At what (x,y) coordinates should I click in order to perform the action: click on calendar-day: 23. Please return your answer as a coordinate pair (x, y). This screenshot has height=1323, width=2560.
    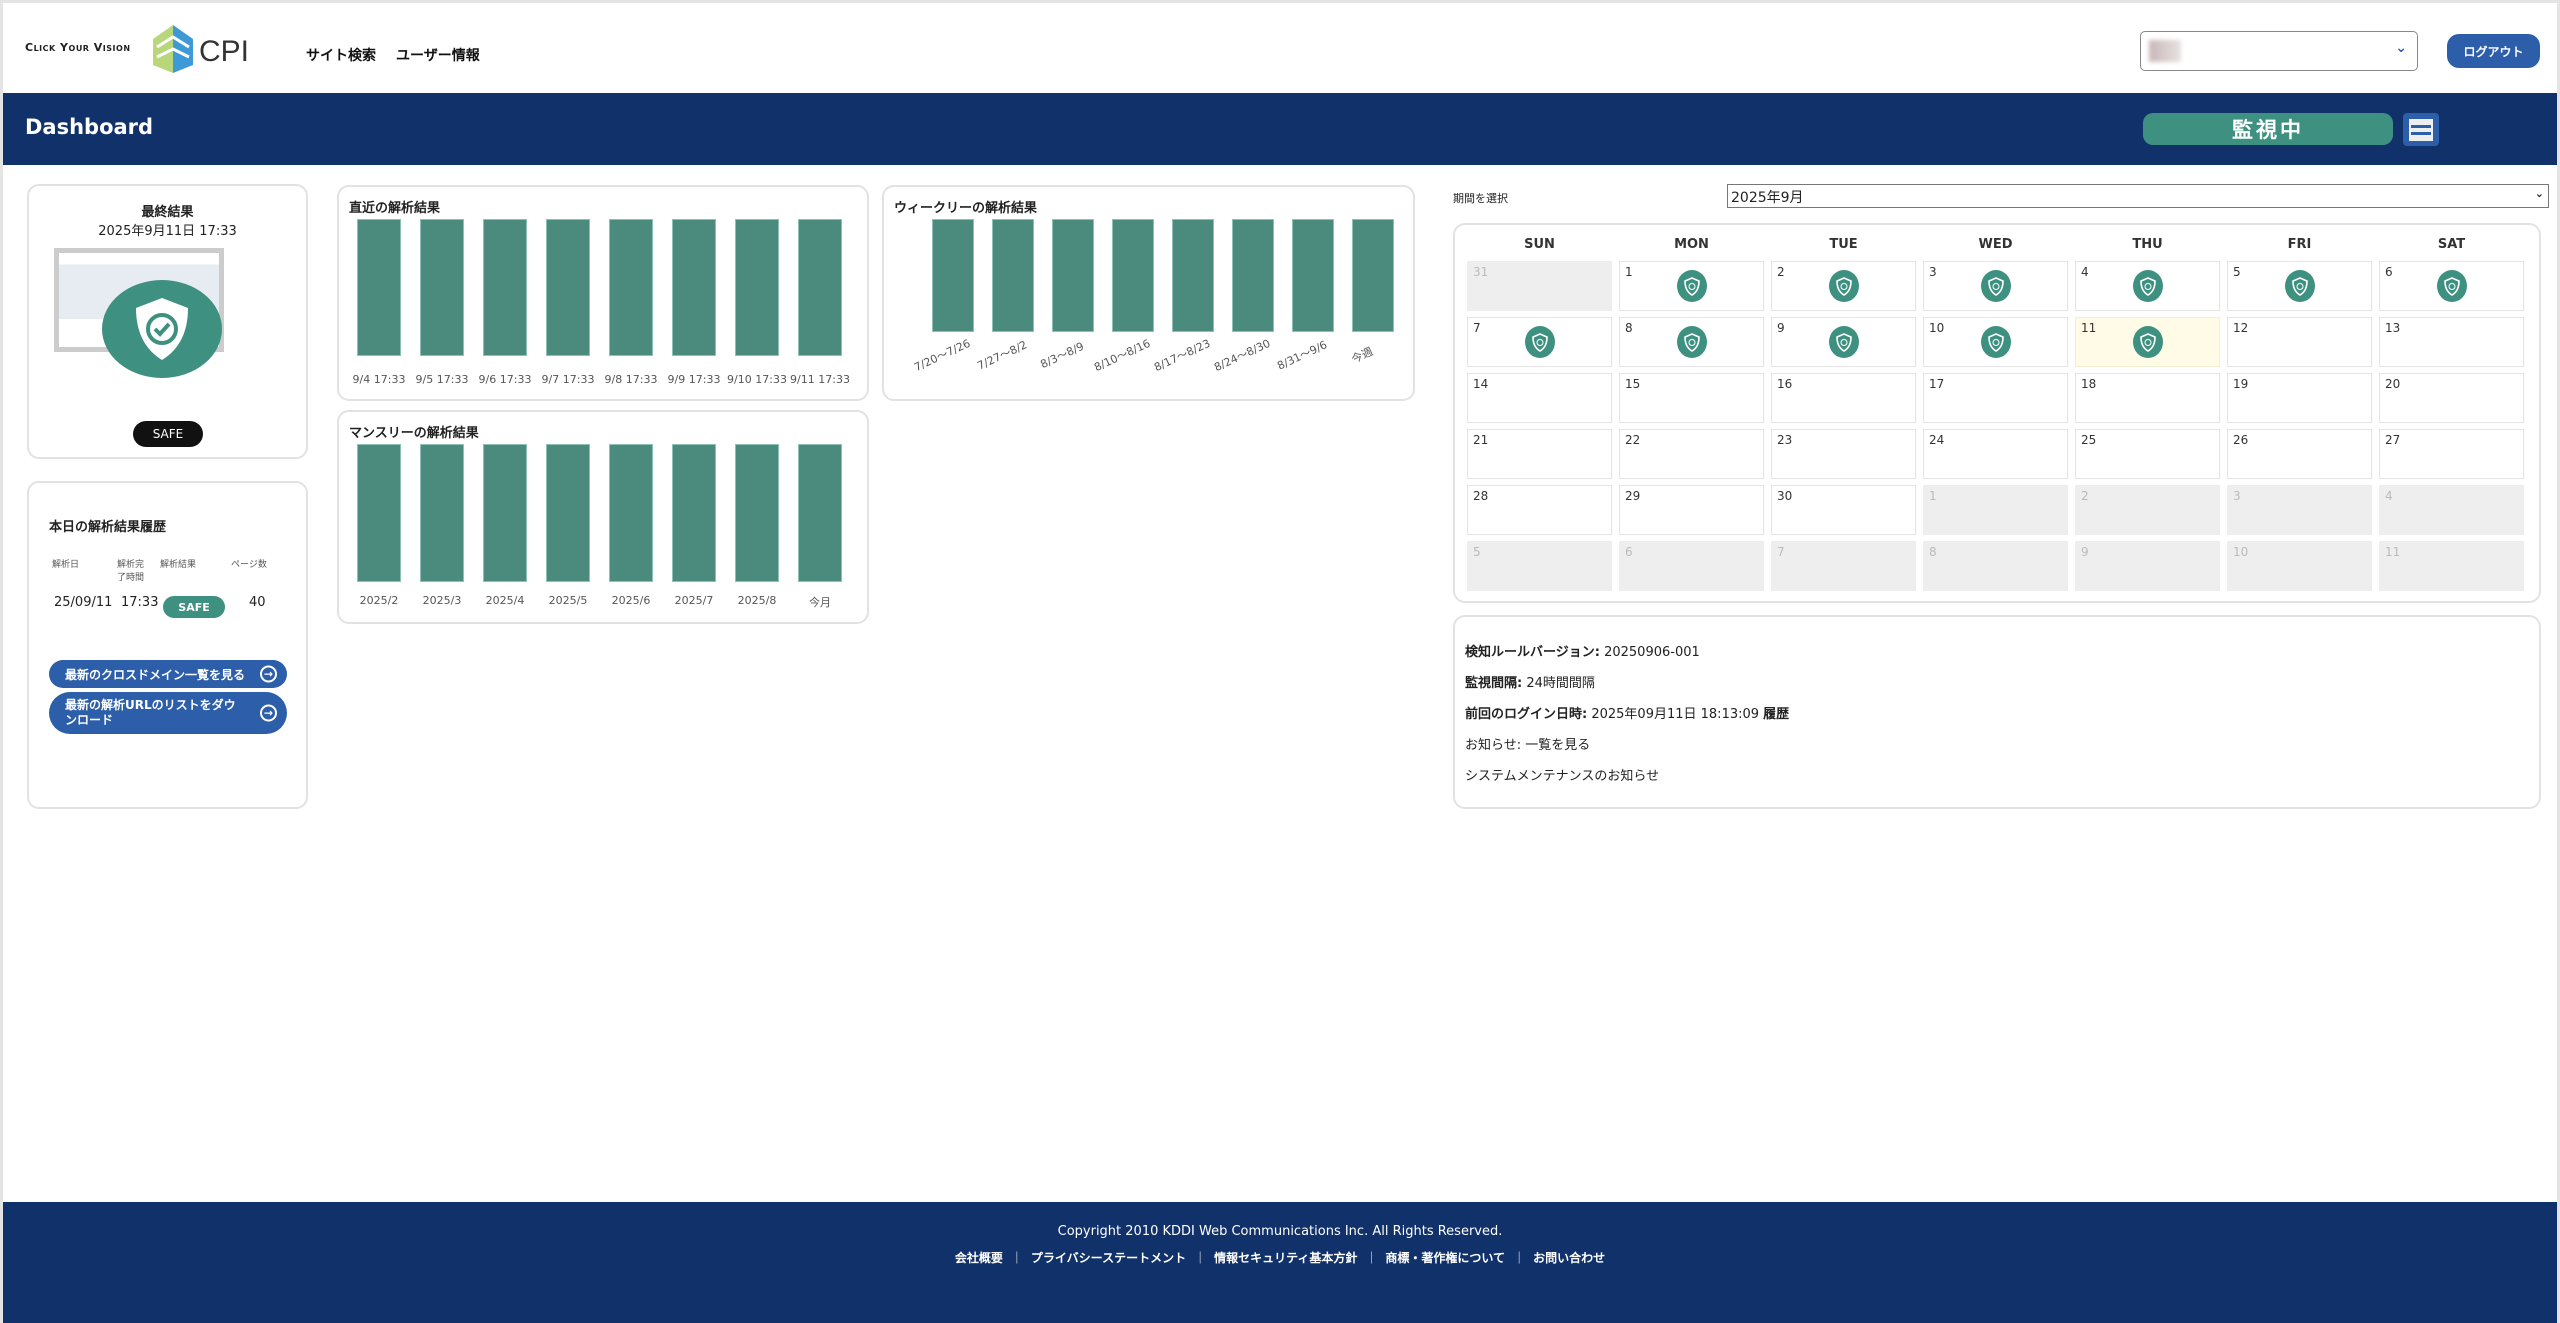
    Looking at the image, I should click on (1843, 454).